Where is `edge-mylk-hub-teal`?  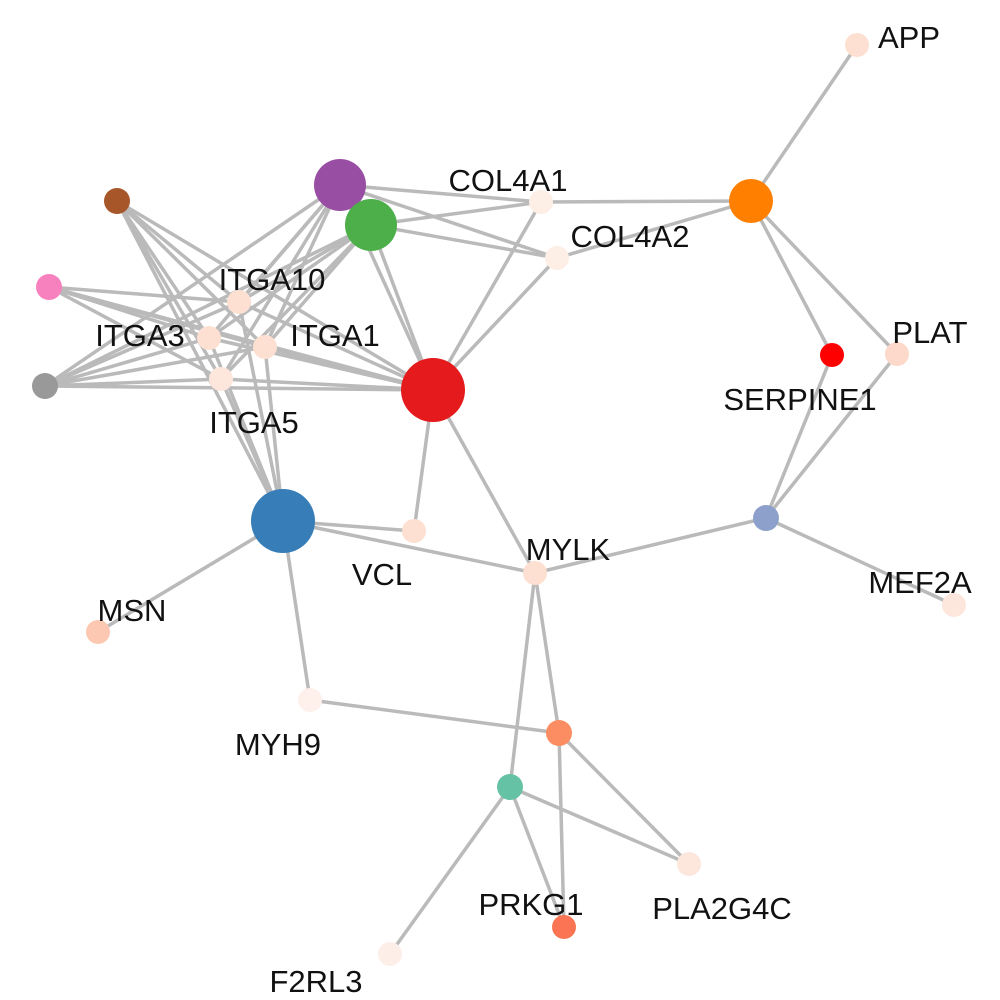 edge-mylk-hub-teal is located at coordinates (522, 680).